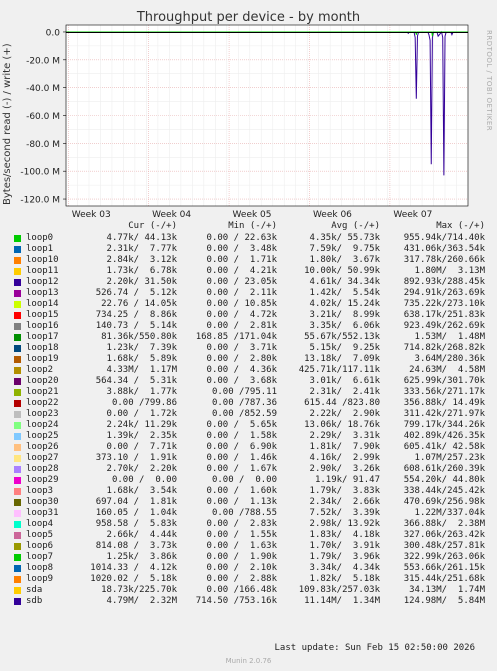 This screenshot has height=671, width=497. What do you see at coordinates (447, 590) in the screenshot?
I see `legend-max: 34.13M/ 1.74M` at bounding box center [447, 590].